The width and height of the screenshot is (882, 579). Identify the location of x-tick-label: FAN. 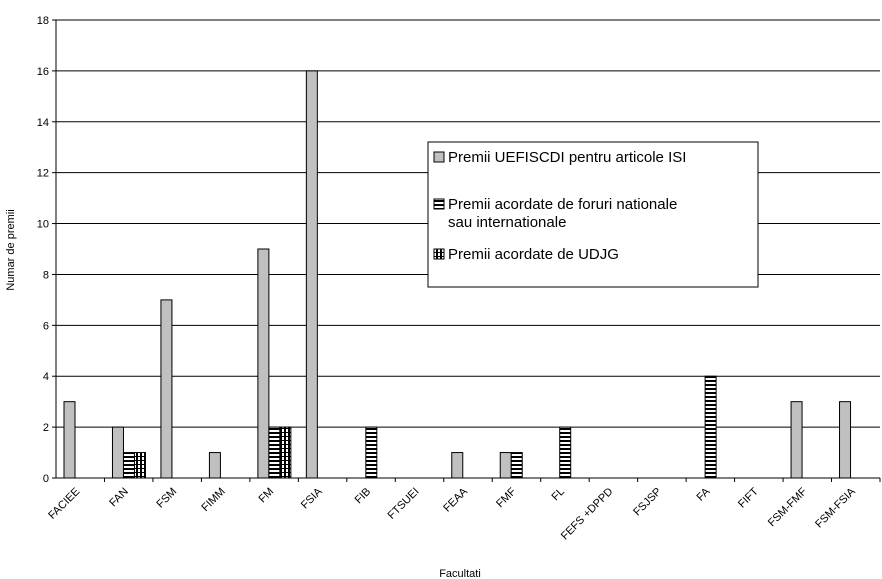
(119, 498).